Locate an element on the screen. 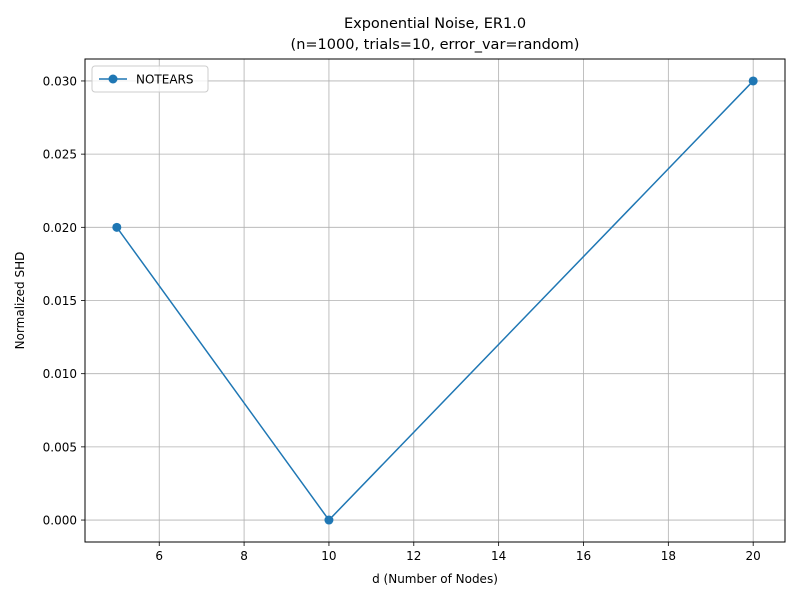 The image size is (800, 600). y-tick-label: 0.000 is located at coordinates (60, 521).